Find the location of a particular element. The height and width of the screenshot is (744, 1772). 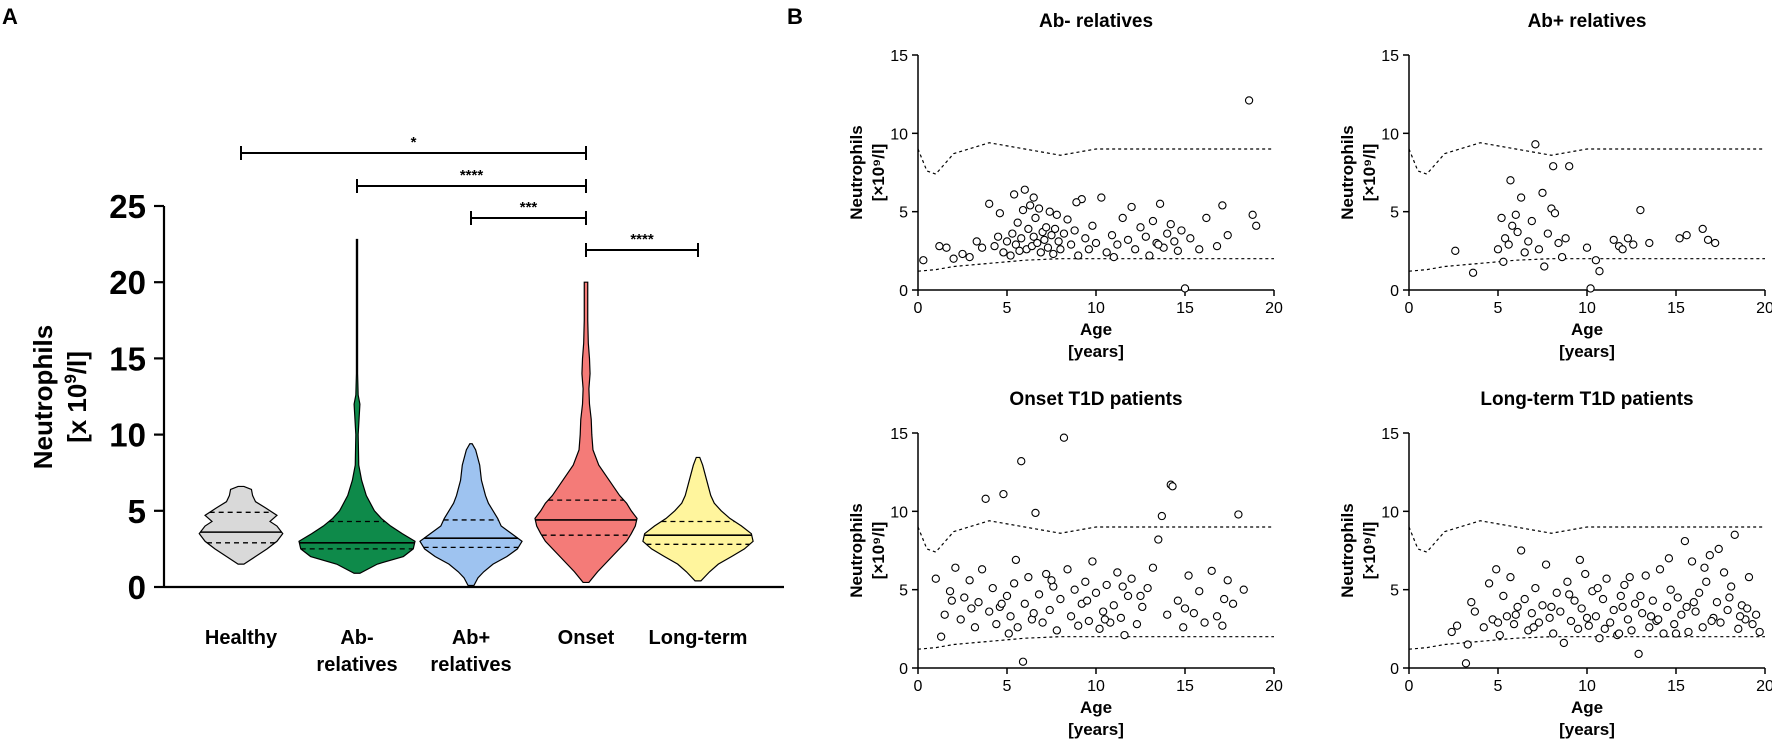

category-label: Long-term is located at coordinates (698, 638).